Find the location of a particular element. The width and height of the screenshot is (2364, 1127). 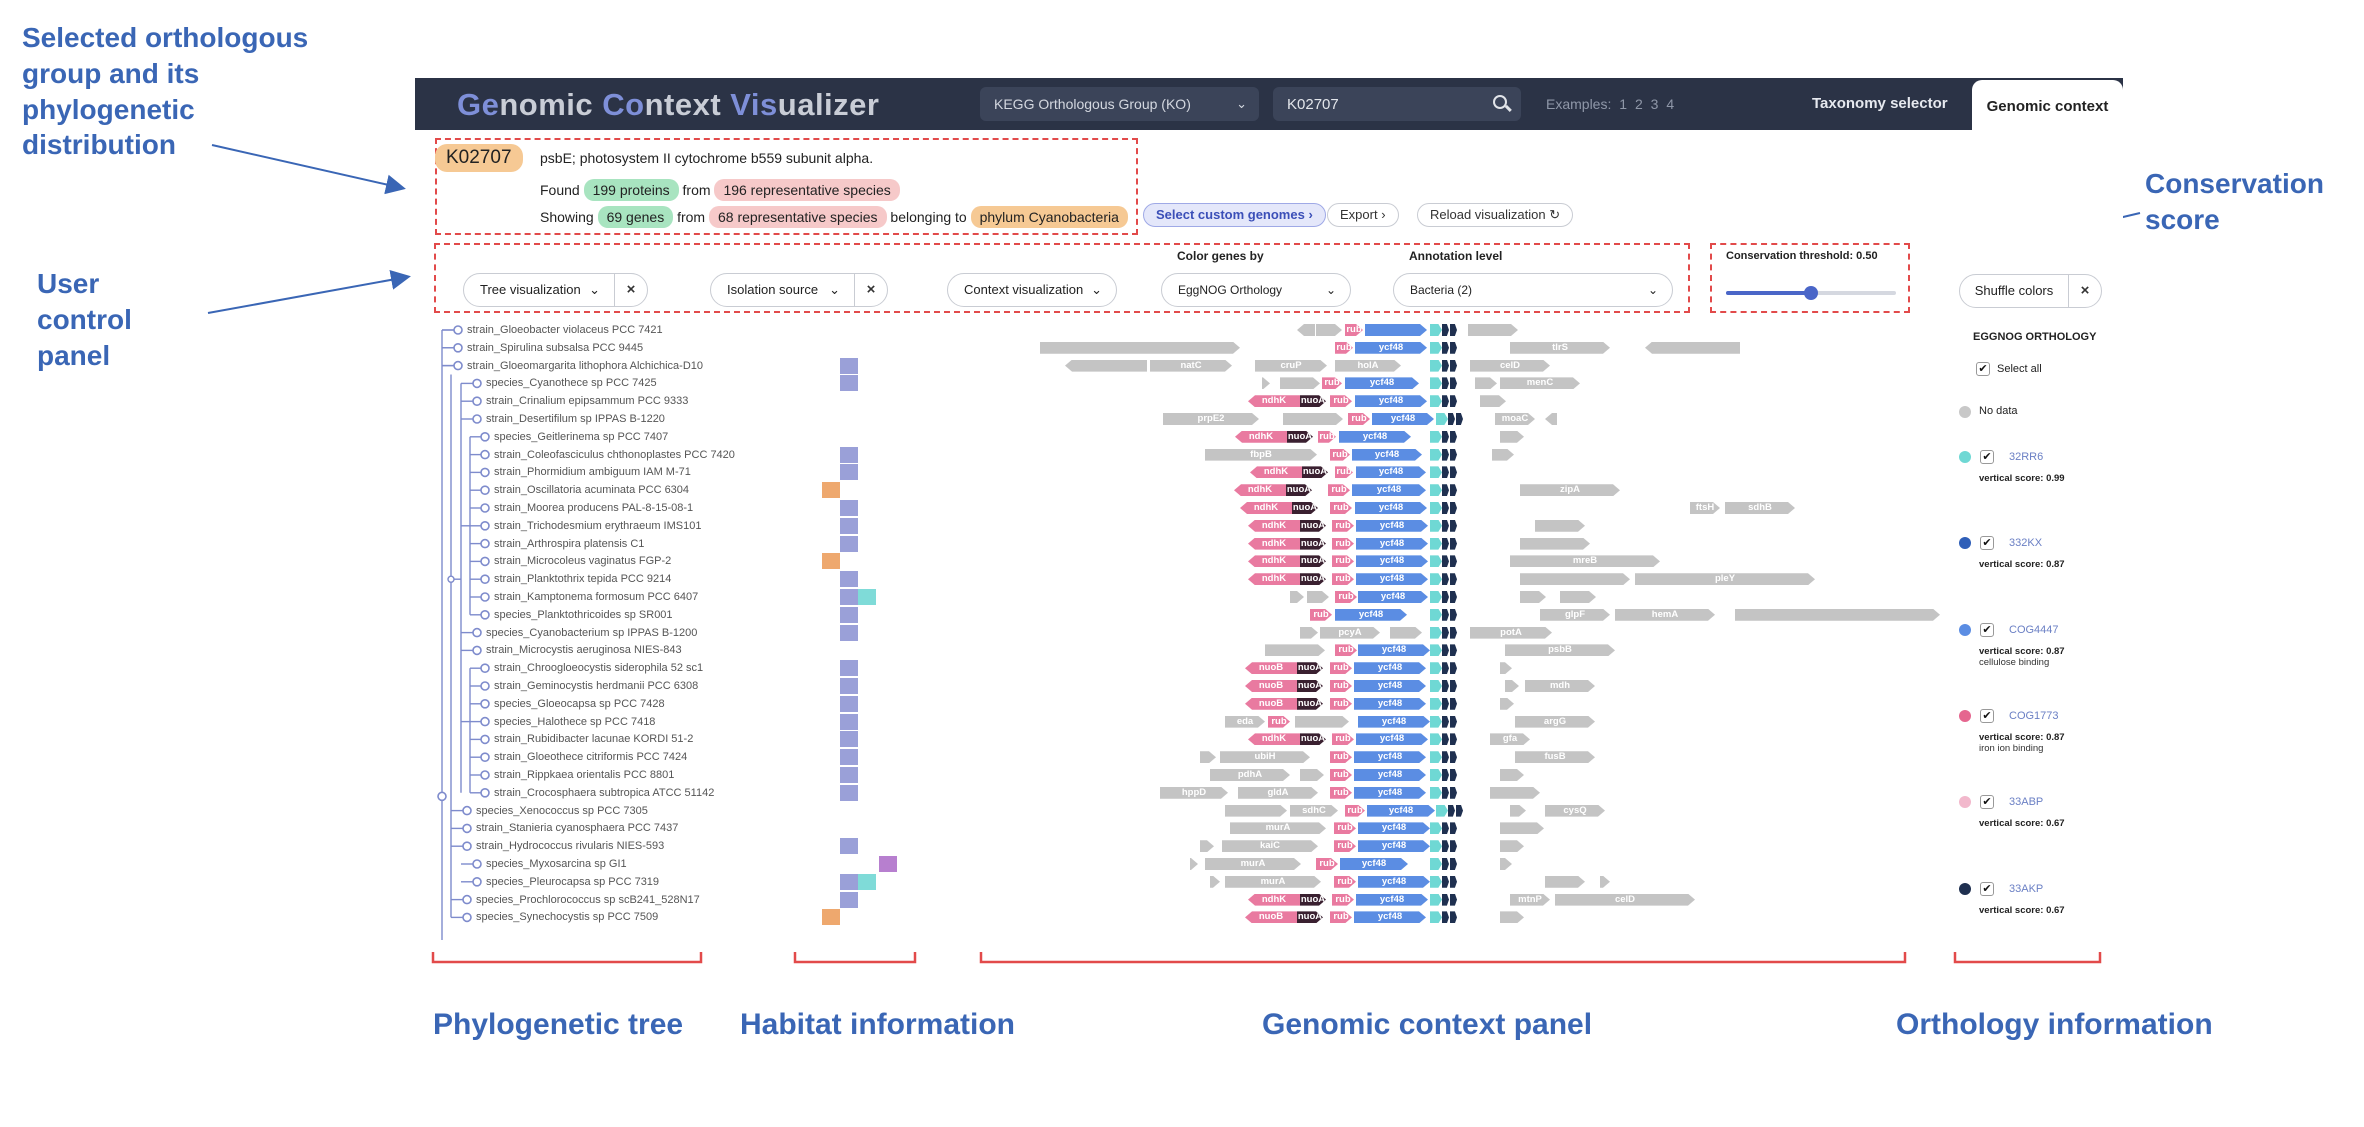

tree-leaf-label: strain_Hydrococcus rivularis NIES-593 is located at coordinates (570, 846).